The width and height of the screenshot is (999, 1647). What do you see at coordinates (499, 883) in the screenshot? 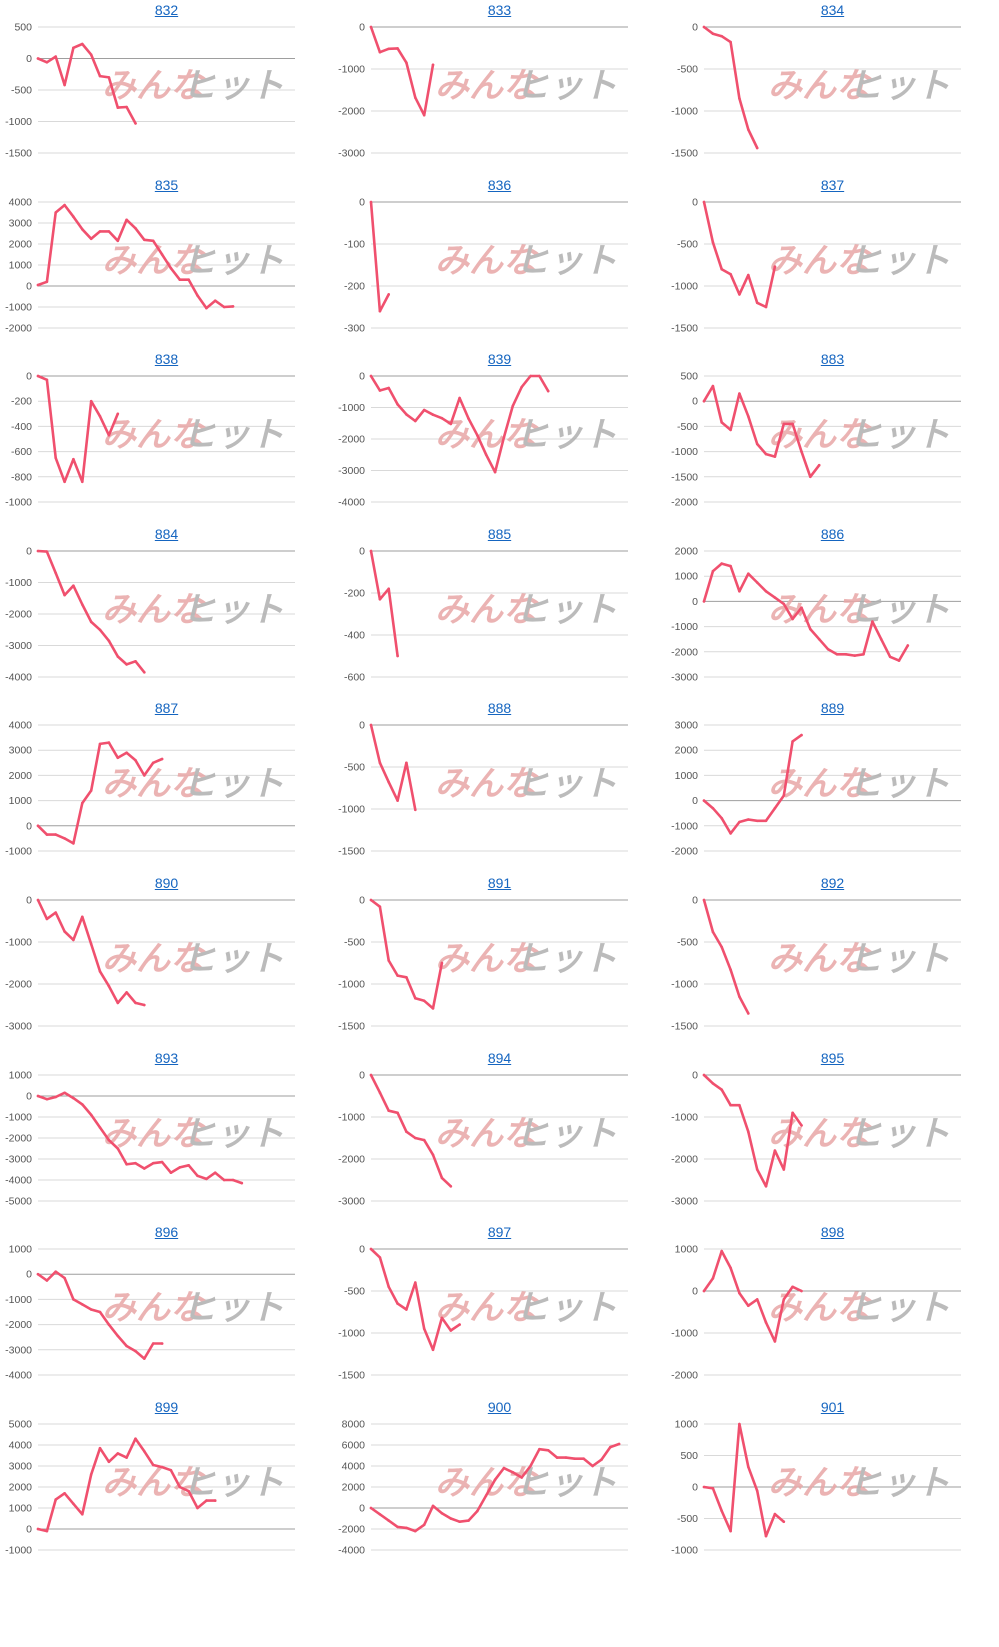
I see `chart-title-link: 891` at bounding box center [499, 883].